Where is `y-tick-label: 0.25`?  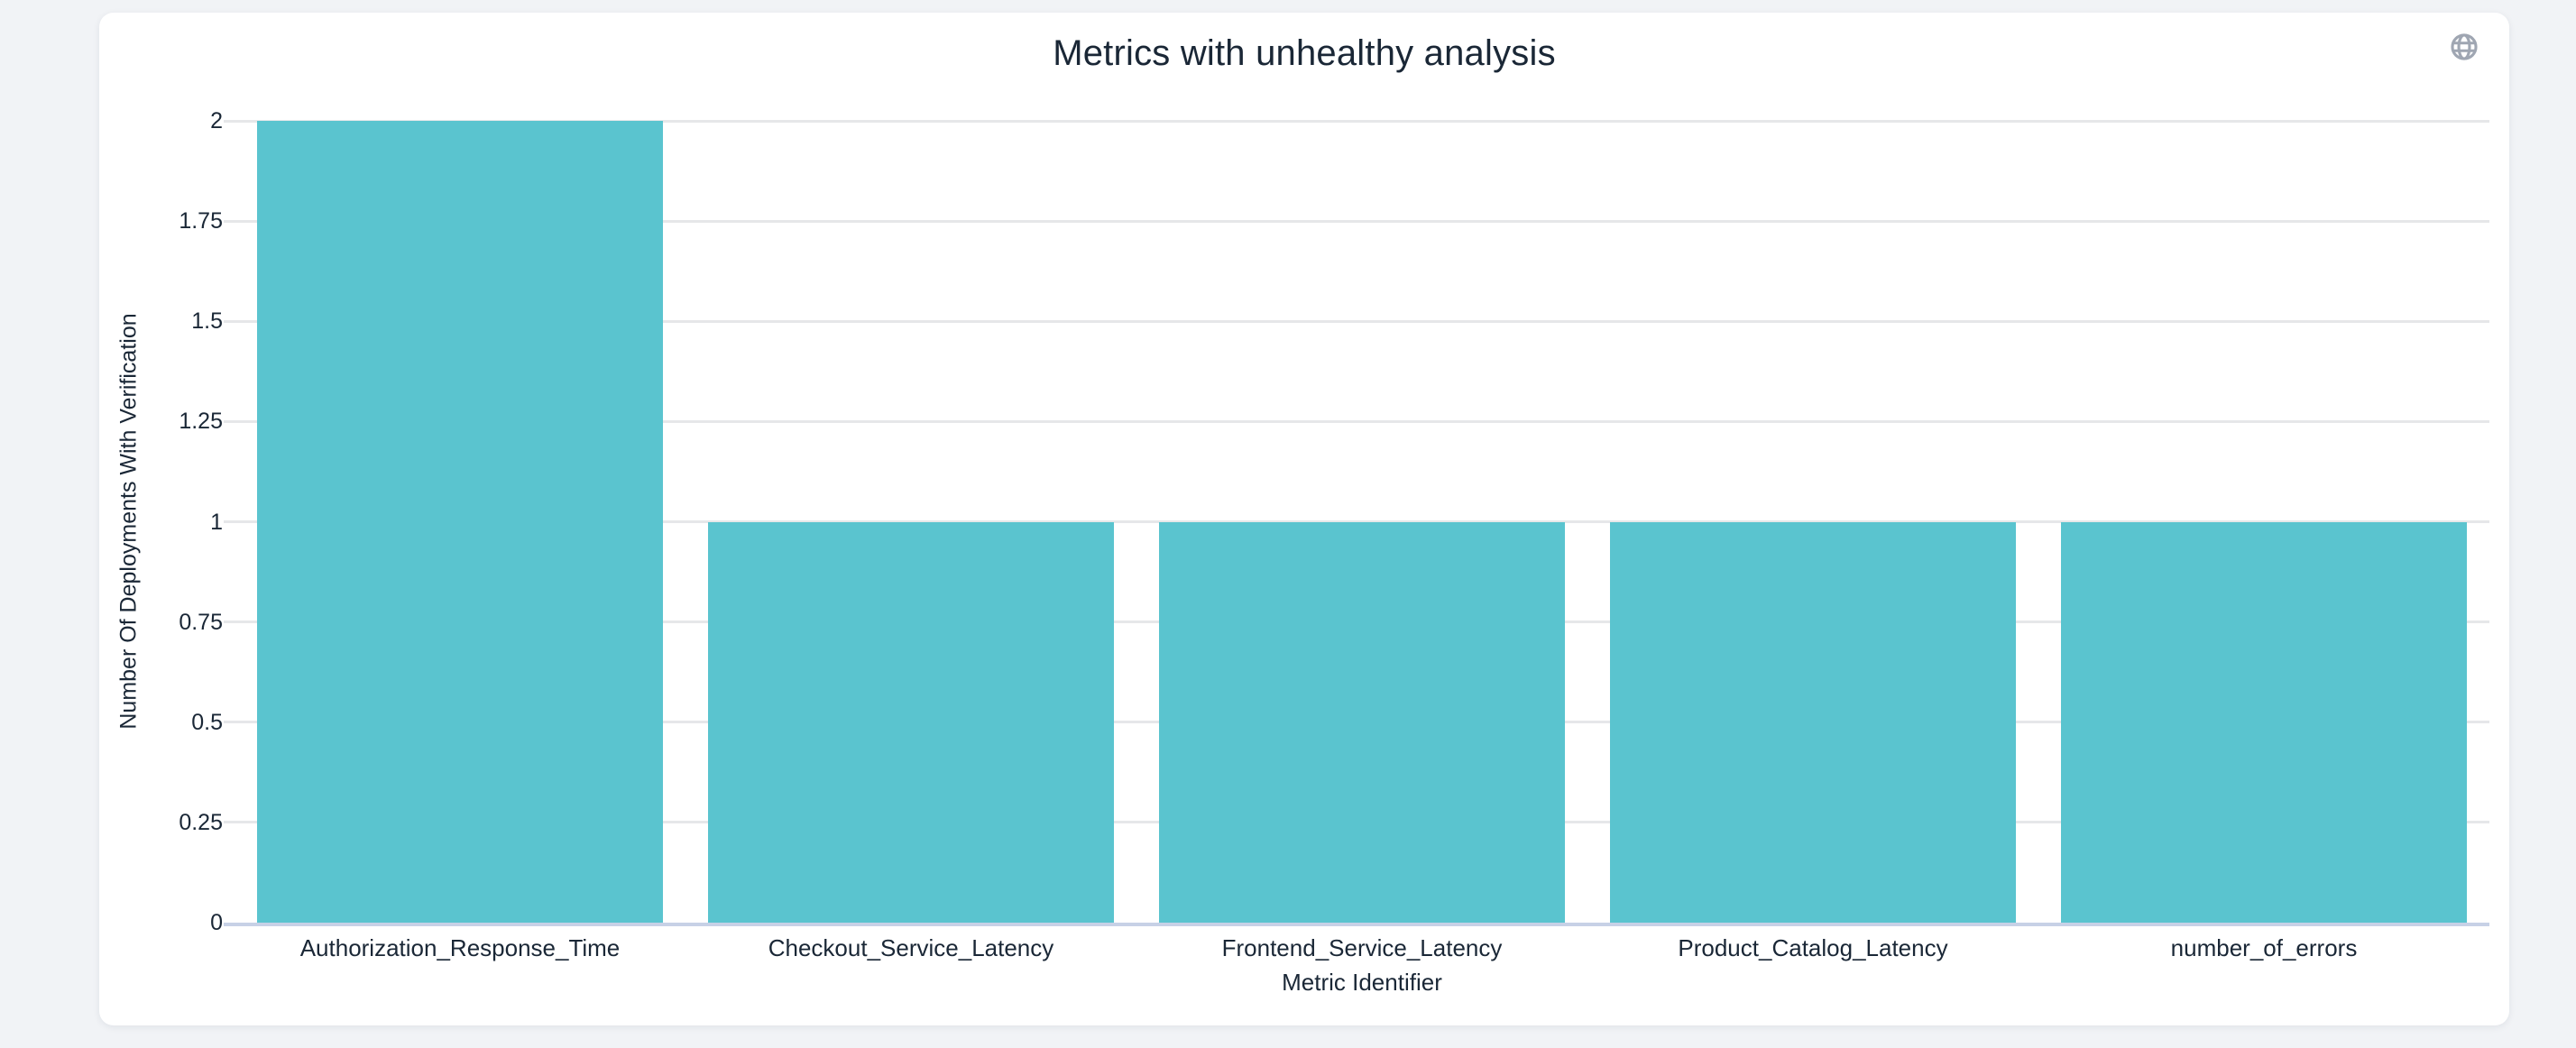
y-tick-label: 0.25 is located at coordinates (201, 822).